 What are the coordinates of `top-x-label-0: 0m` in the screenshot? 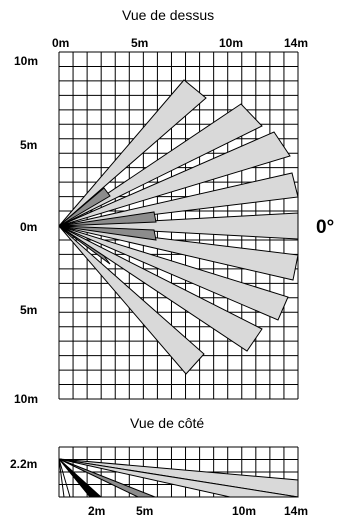 It's located at (61, 43).